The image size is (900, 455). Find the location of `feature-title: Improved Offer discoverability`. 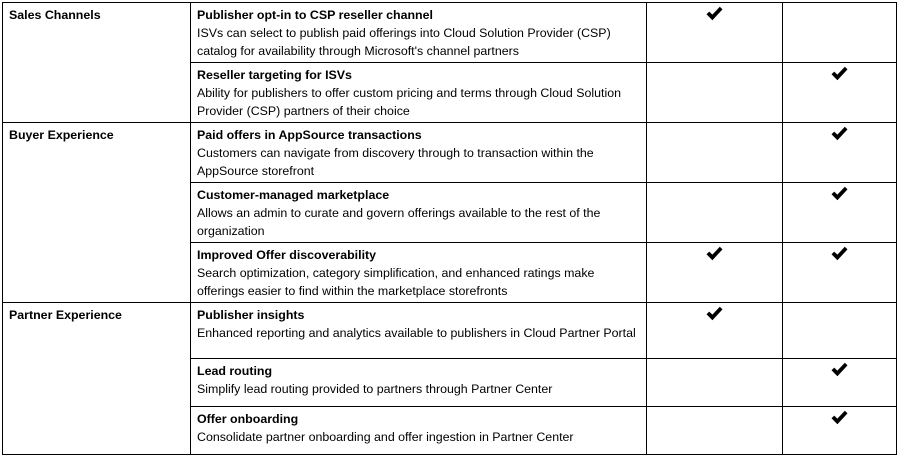

feature-title: Improved Offer discoverability is located at coordinates (287, 255).